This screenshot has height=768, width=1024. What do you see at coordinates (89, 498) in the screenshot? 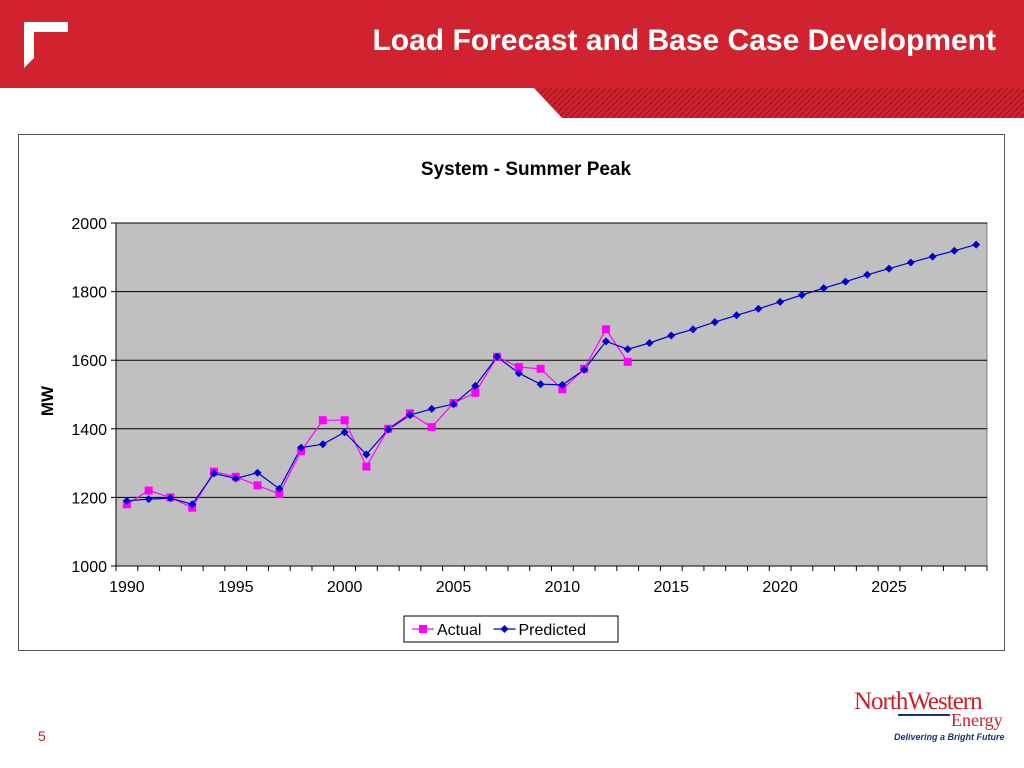
I see `y-tick-label: 1200` at bounding box center [89, 498].